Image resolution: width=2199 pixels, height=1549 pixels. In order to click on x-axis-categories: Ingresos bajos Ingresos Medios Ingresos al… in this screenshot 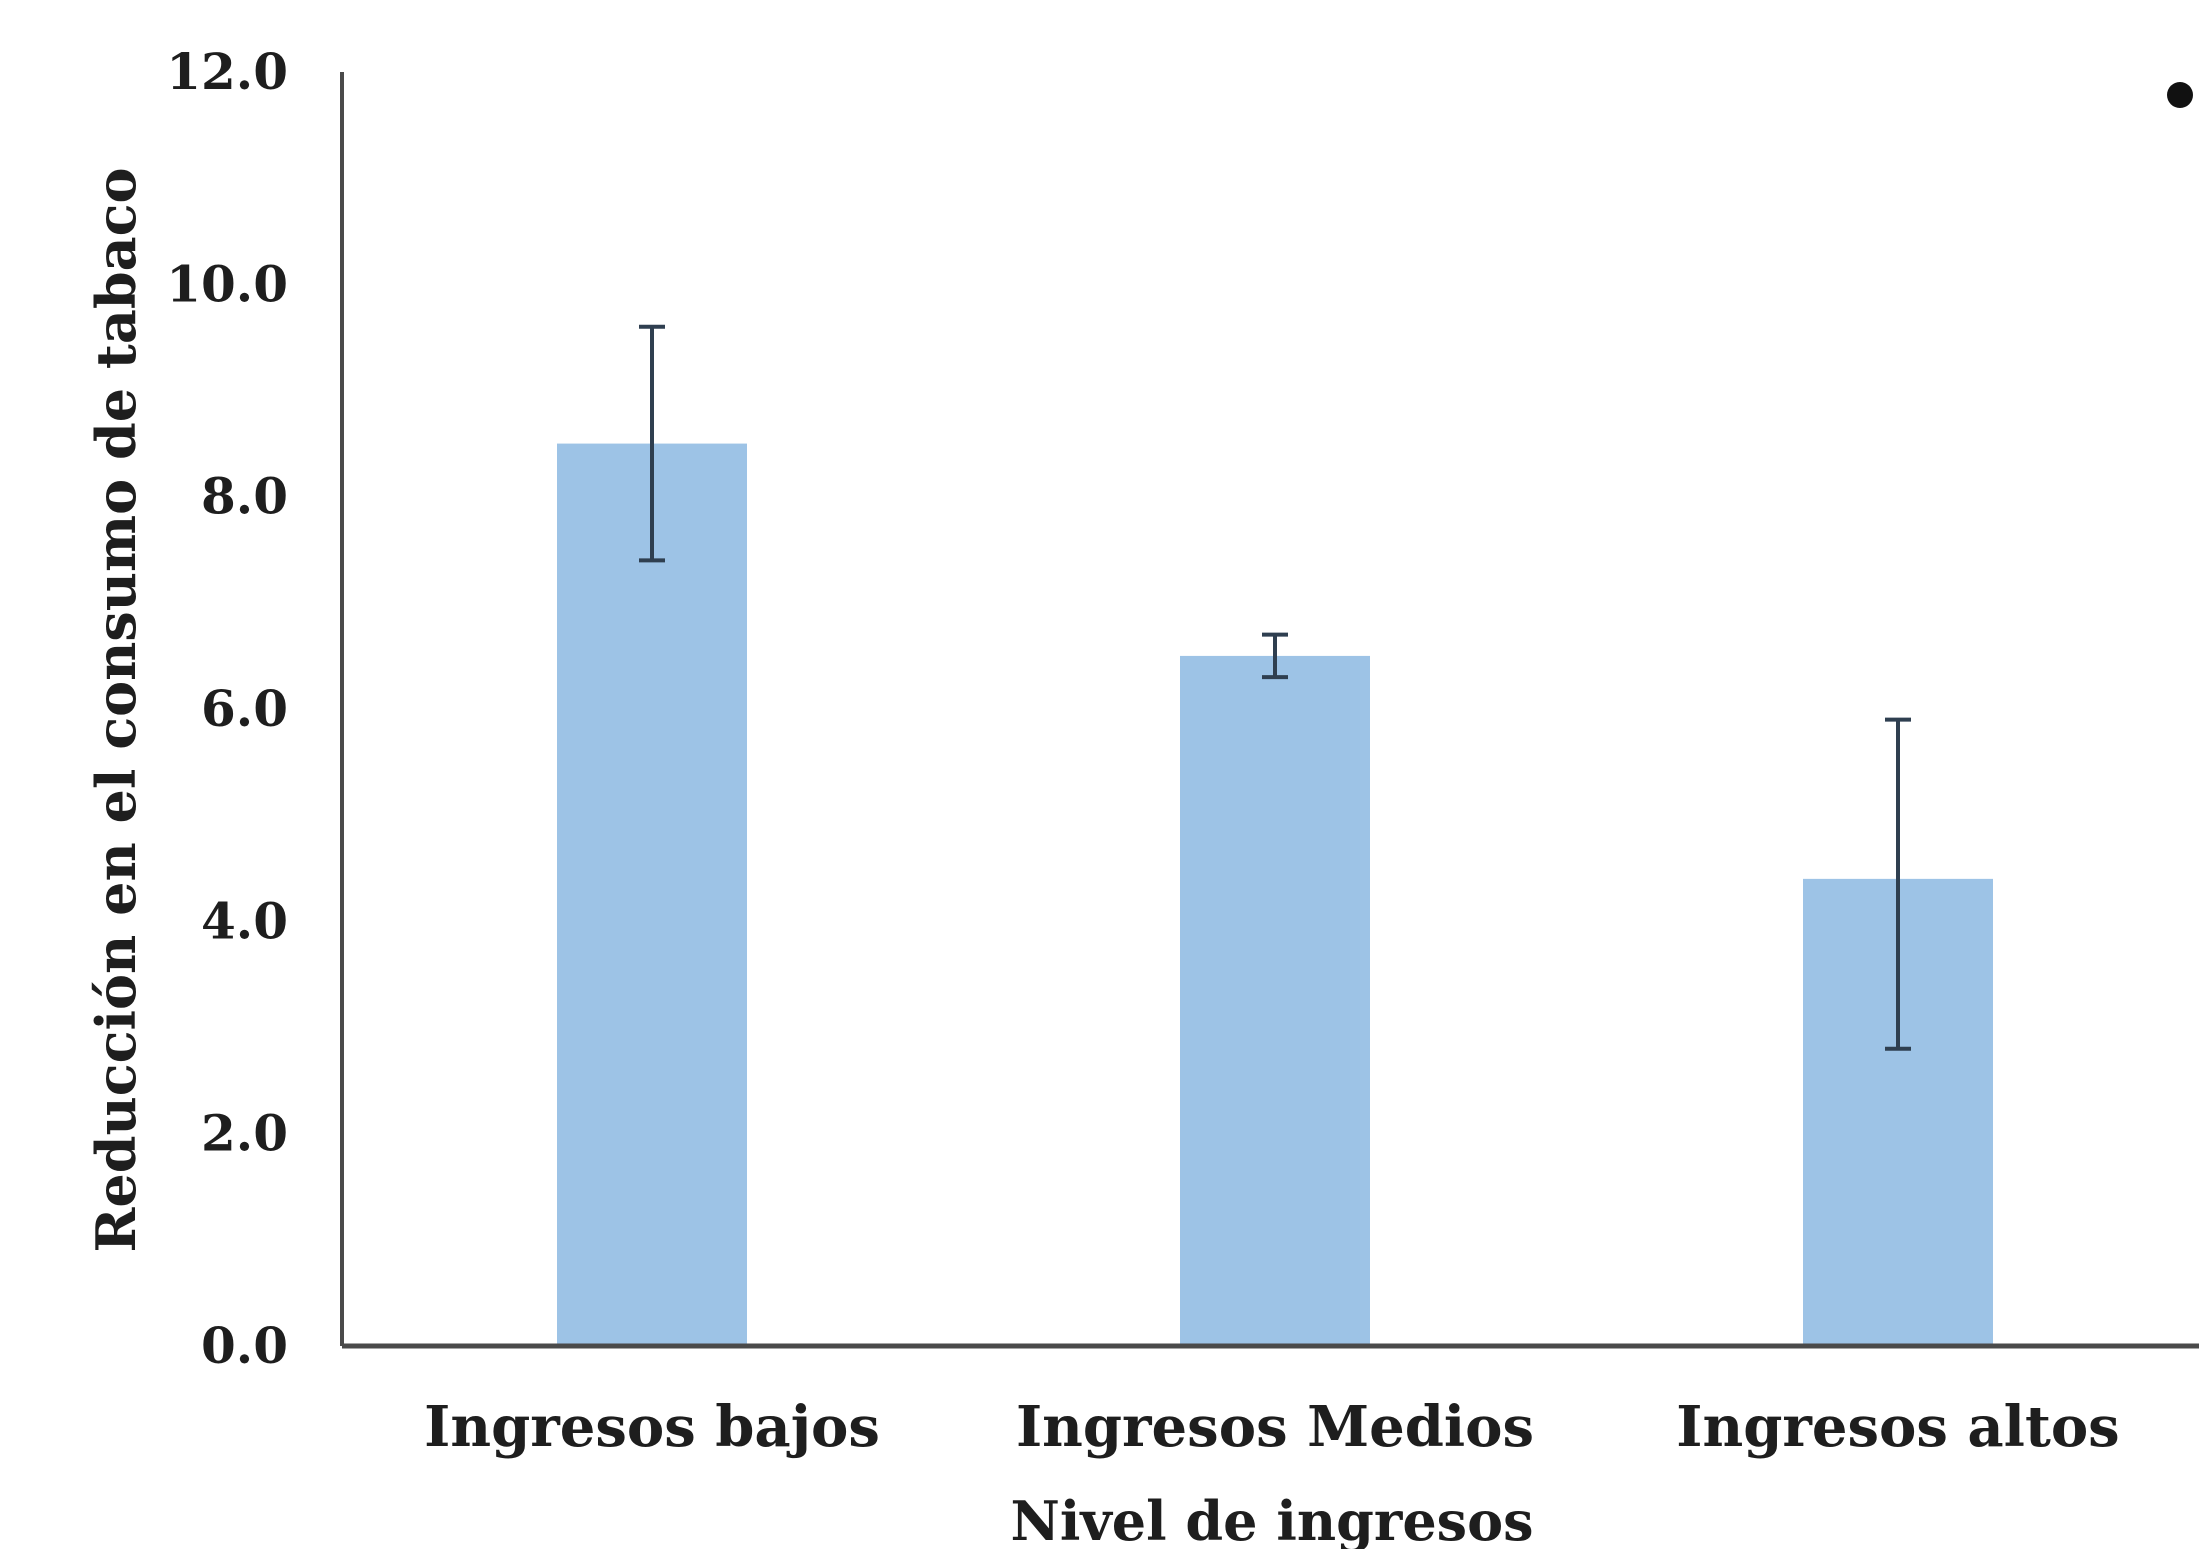, I will do `click(1272, 1427)`.